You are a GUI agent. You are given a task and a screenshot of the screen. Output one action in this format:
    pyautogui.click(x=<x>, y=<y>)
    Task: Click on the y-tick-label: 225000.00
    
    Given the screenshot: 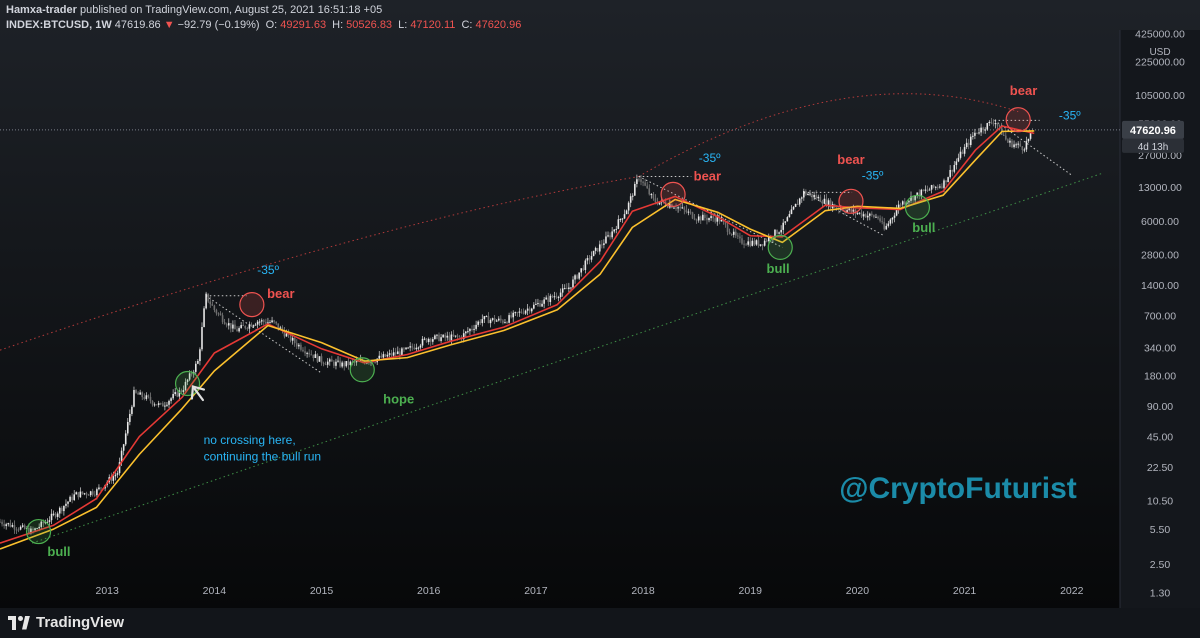 What is the action you would take?
    pyautogui.click(x=1160, y=62)
    